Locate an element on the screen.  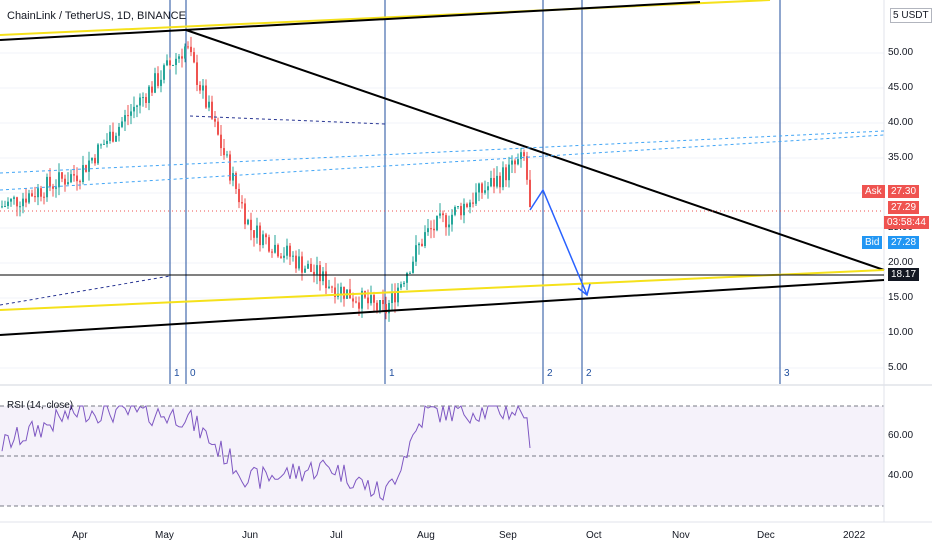
time-tick-label: May is located at coordinates (164, 535).